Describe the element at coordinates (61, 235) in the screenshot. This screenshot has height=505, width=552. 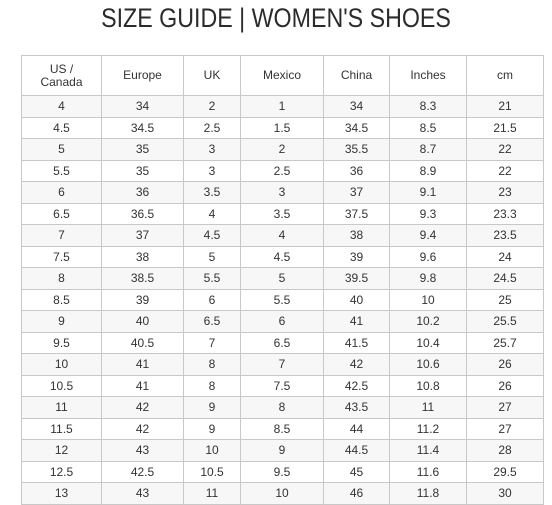
I see `cell-us-canada: 7` at that location.